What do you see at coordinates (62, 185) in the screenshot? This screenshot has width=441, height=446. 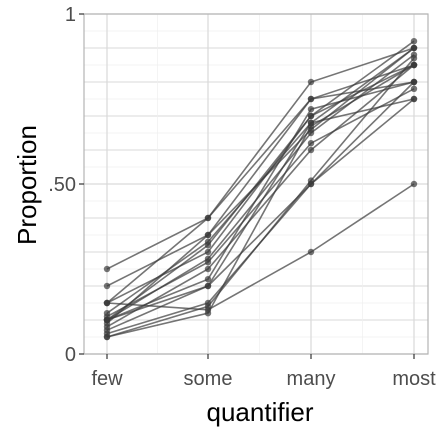 I see `y-tick-label: .50` at bounding box center [62, 185].